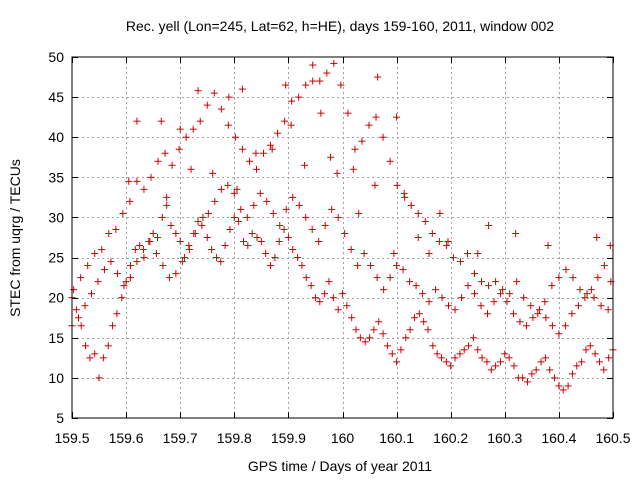 The width and height of the screenshot is (640, 480). What do you see at coordinates (60, 418) in the screenshot?
I see `y-tick-label: 5` at bounding box center [60, 418].